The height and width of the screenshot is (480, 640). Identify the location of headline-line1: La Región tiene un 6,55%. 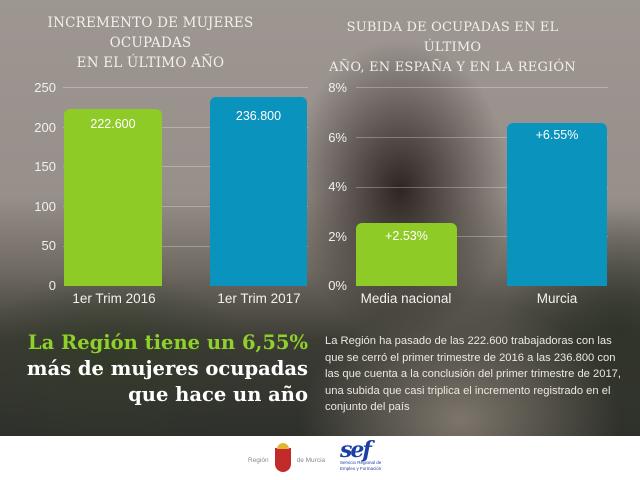
(167, 342).